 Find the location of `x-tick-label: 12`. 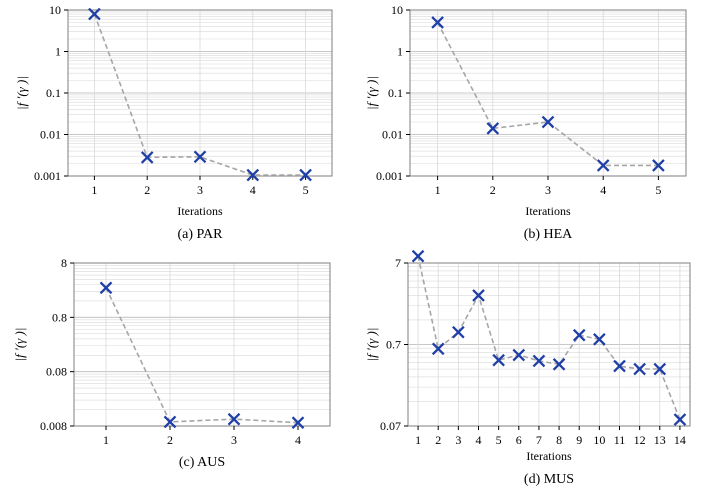

x-tick-label: 12 is located at coordinates (640, 440).